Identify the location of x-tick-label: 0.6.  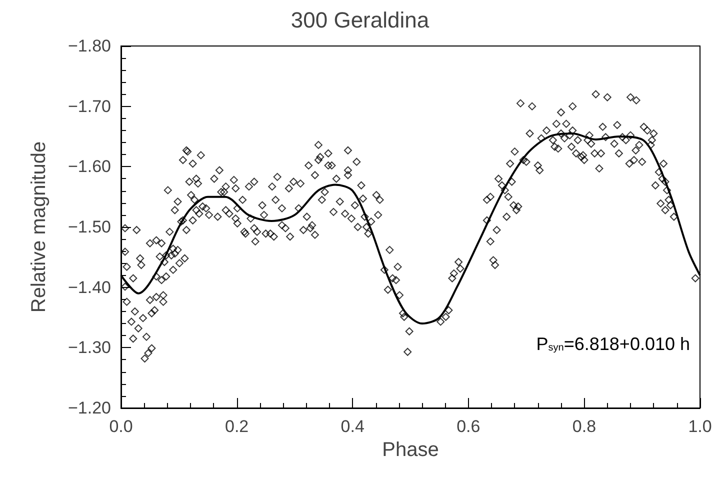
(468, 426).